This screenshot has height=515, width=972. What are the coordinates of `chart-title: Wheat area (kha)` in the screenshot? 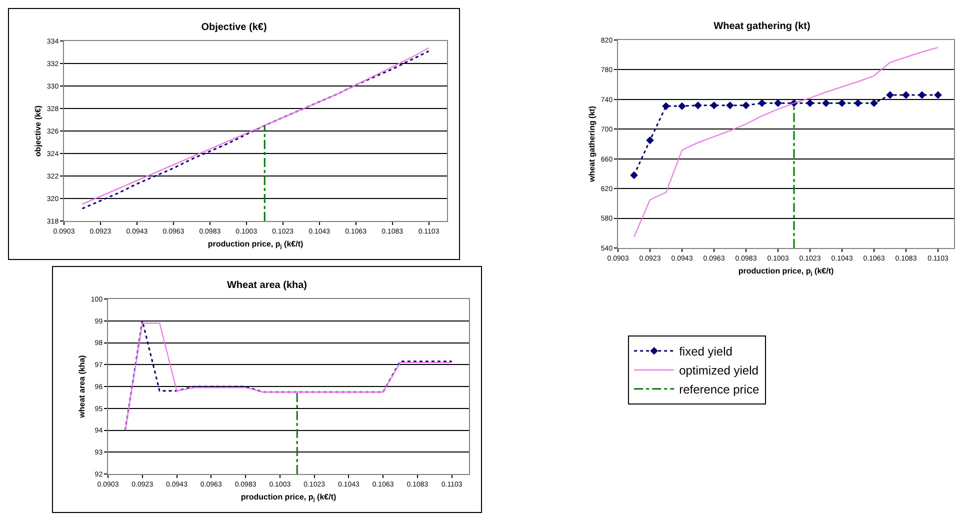 It's located at (267, 285).